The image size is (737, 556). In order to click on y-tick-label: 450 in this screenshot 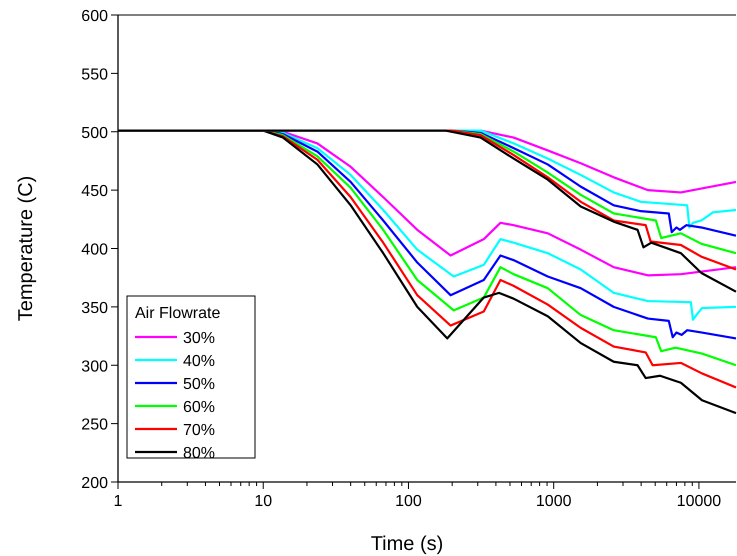, I will do `click(94, 191)`.